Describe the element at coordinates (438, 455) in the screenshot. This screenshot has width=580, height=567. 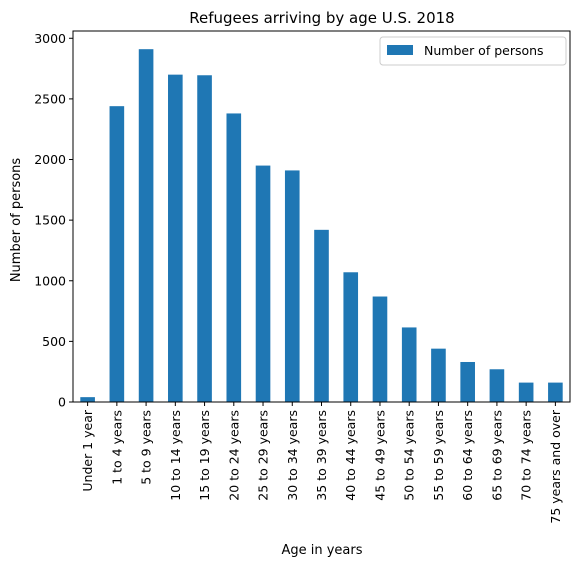
I see `x-tick-label: 55 to 59 years` at that location.